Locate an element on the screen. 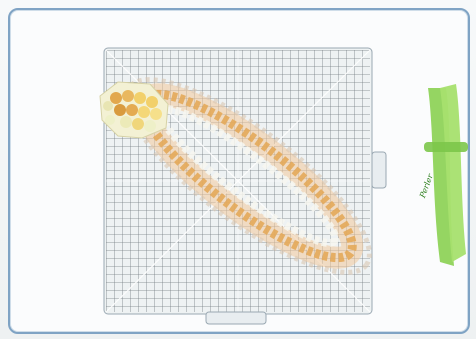 The height and width of the screenshot is (339, 476). board-clip-right is located at coordinates (379, 170).